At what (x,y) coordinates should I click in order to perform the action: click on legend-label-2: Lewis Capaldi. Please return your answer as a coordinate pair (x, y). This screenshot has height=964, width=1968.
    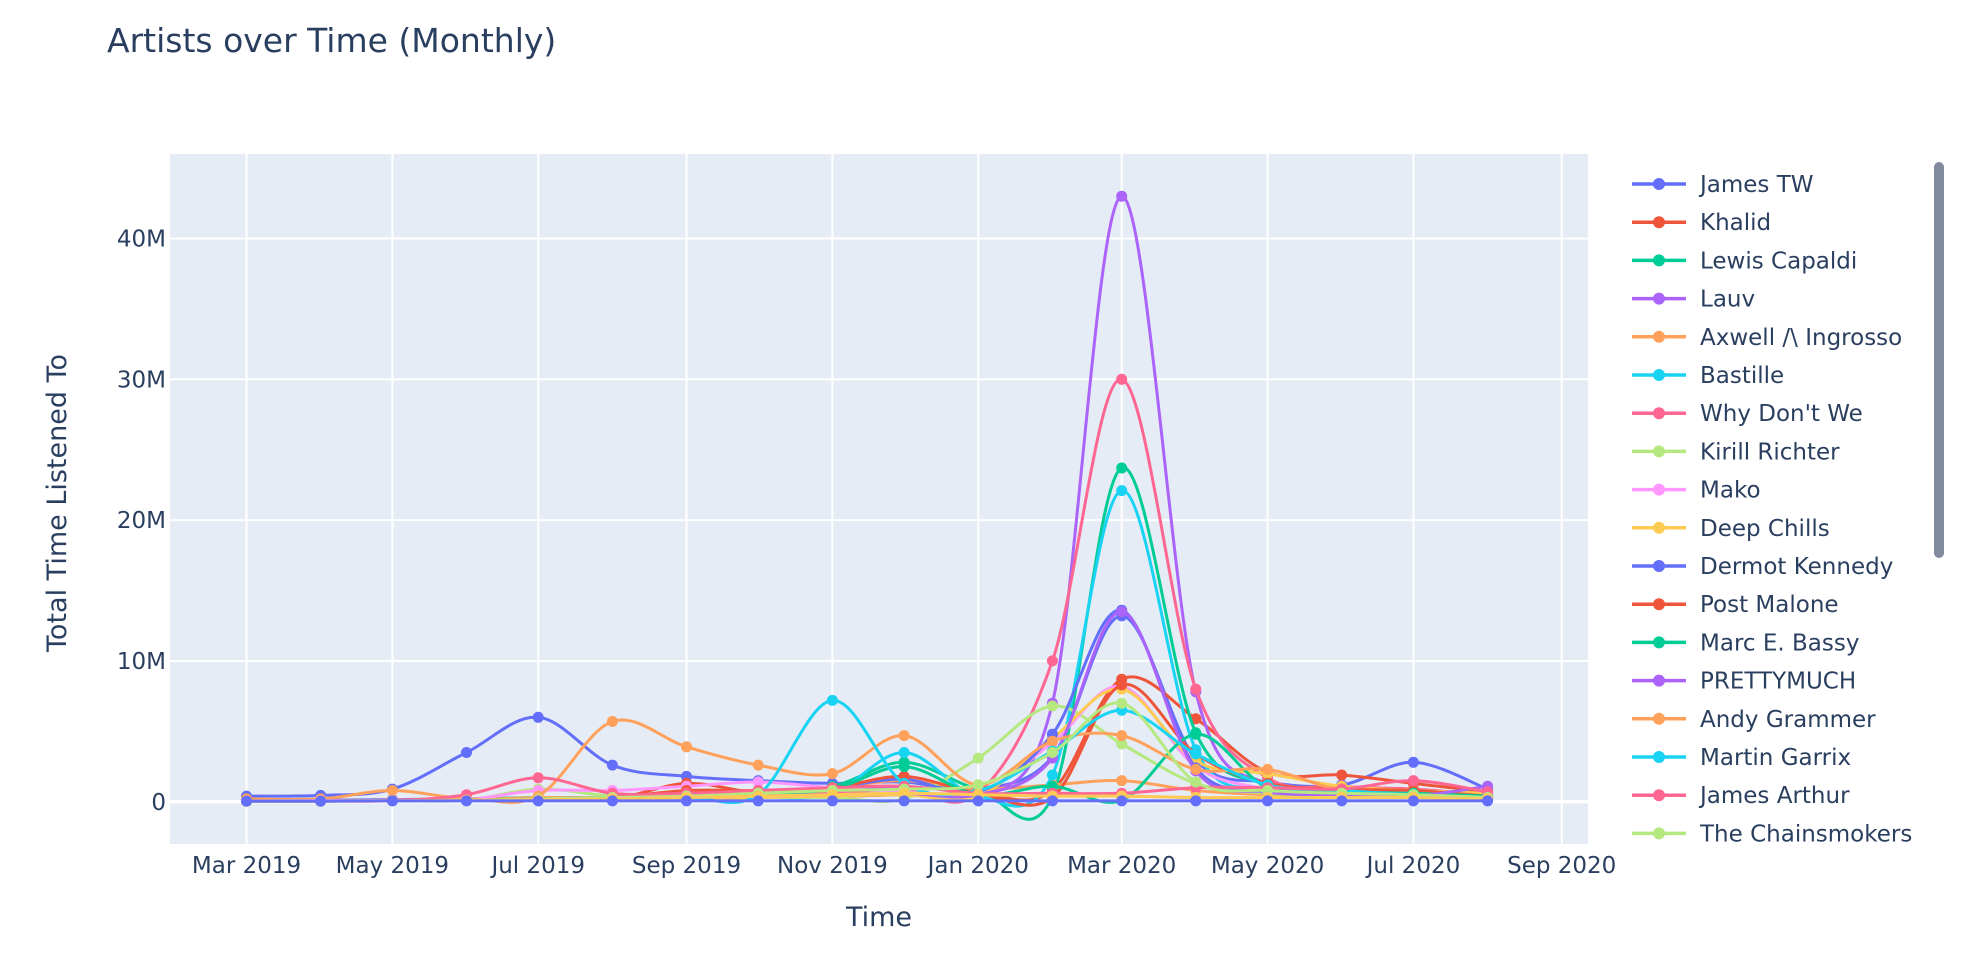
    Looking at the image, I should click on (1778, 261).